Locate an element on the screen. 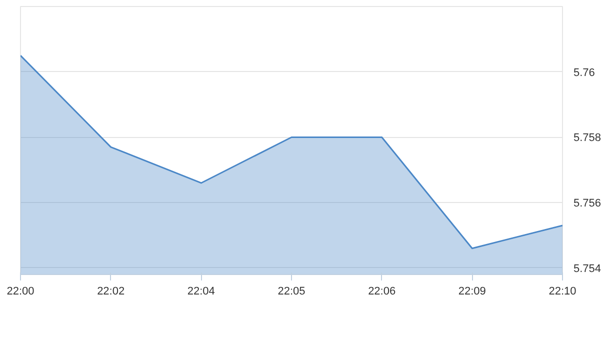  x-tick-label: 22:06 is located at coordinates (382, 292).